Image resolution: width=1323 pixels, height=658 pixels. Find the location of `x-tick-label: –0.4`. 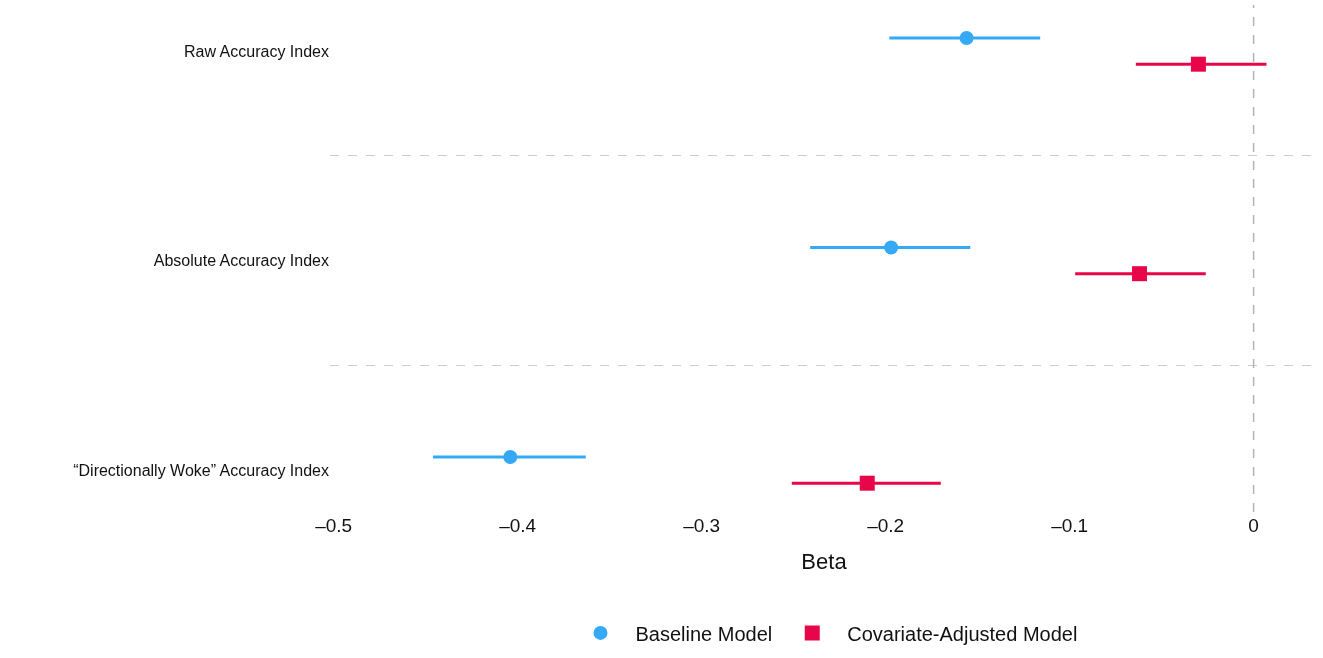

x-tick-label: –0.4 is located at coordinates (518, 525).